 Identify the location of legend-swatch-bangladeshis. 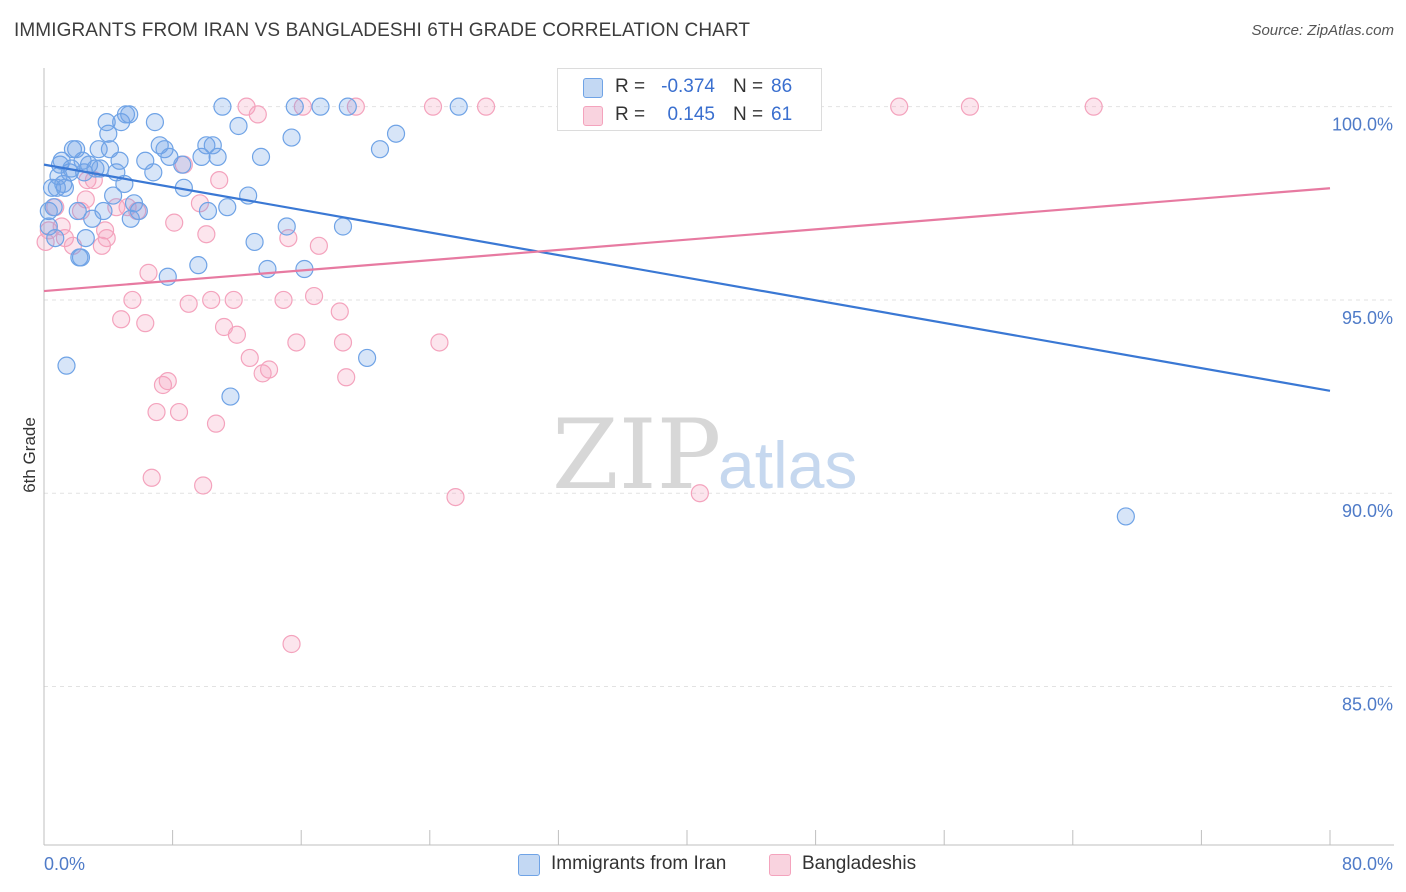
(593, 116).